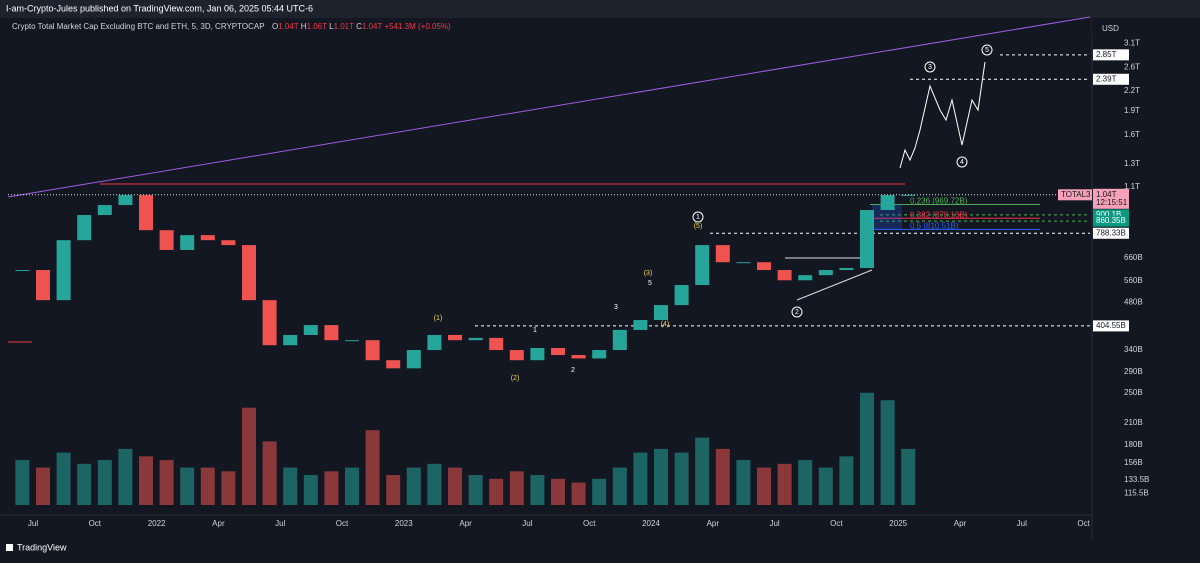  Describe the element at coordinates (1146, 28) in the screenshot. I see `currency-box` at that location.